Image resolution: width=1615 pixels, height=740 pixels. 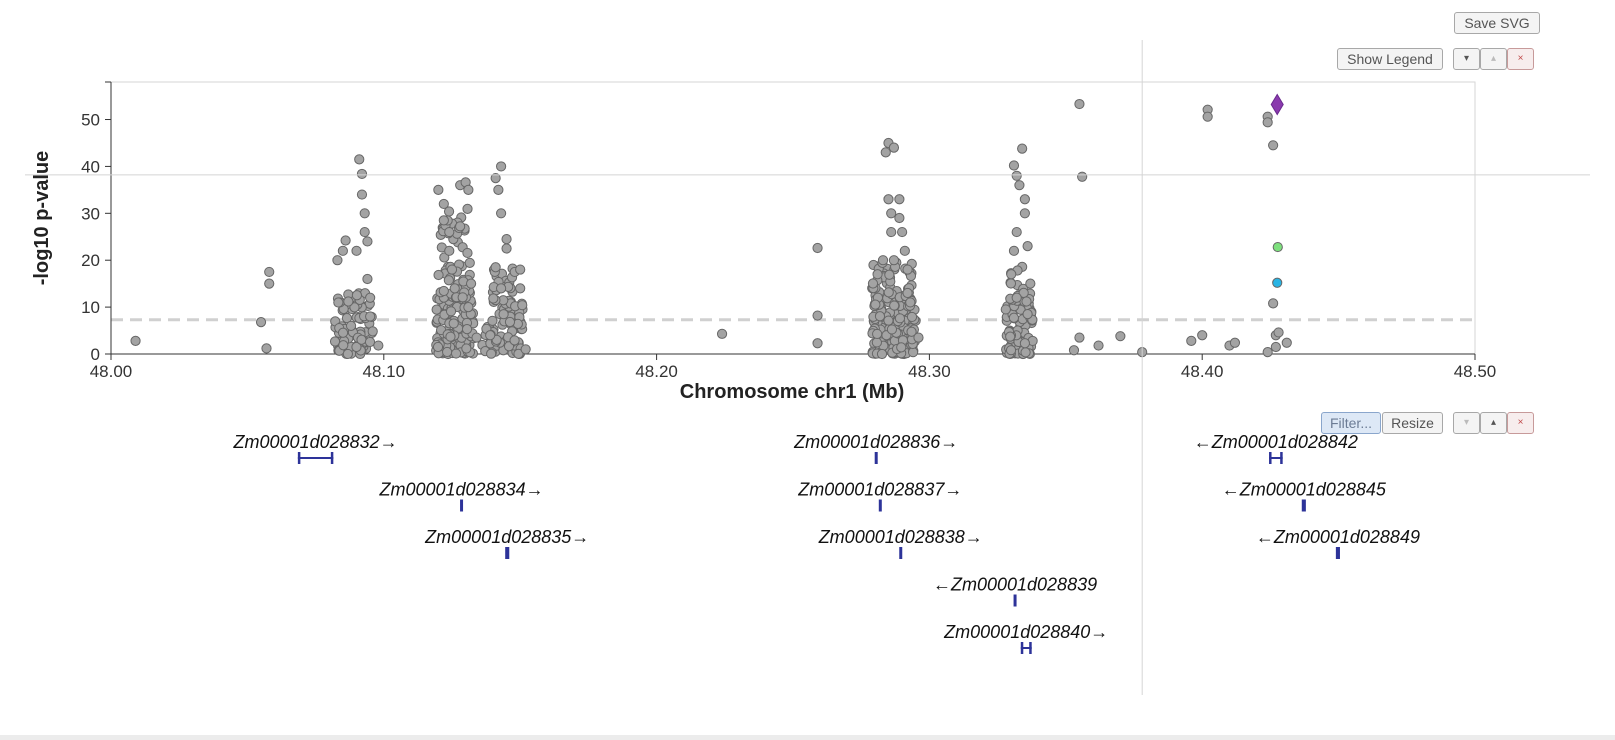 What do you see at coordinates (900, 537) in the screenshot?
I see `gene-label: Zm00001d028838→` at bounding box center [900, 537].